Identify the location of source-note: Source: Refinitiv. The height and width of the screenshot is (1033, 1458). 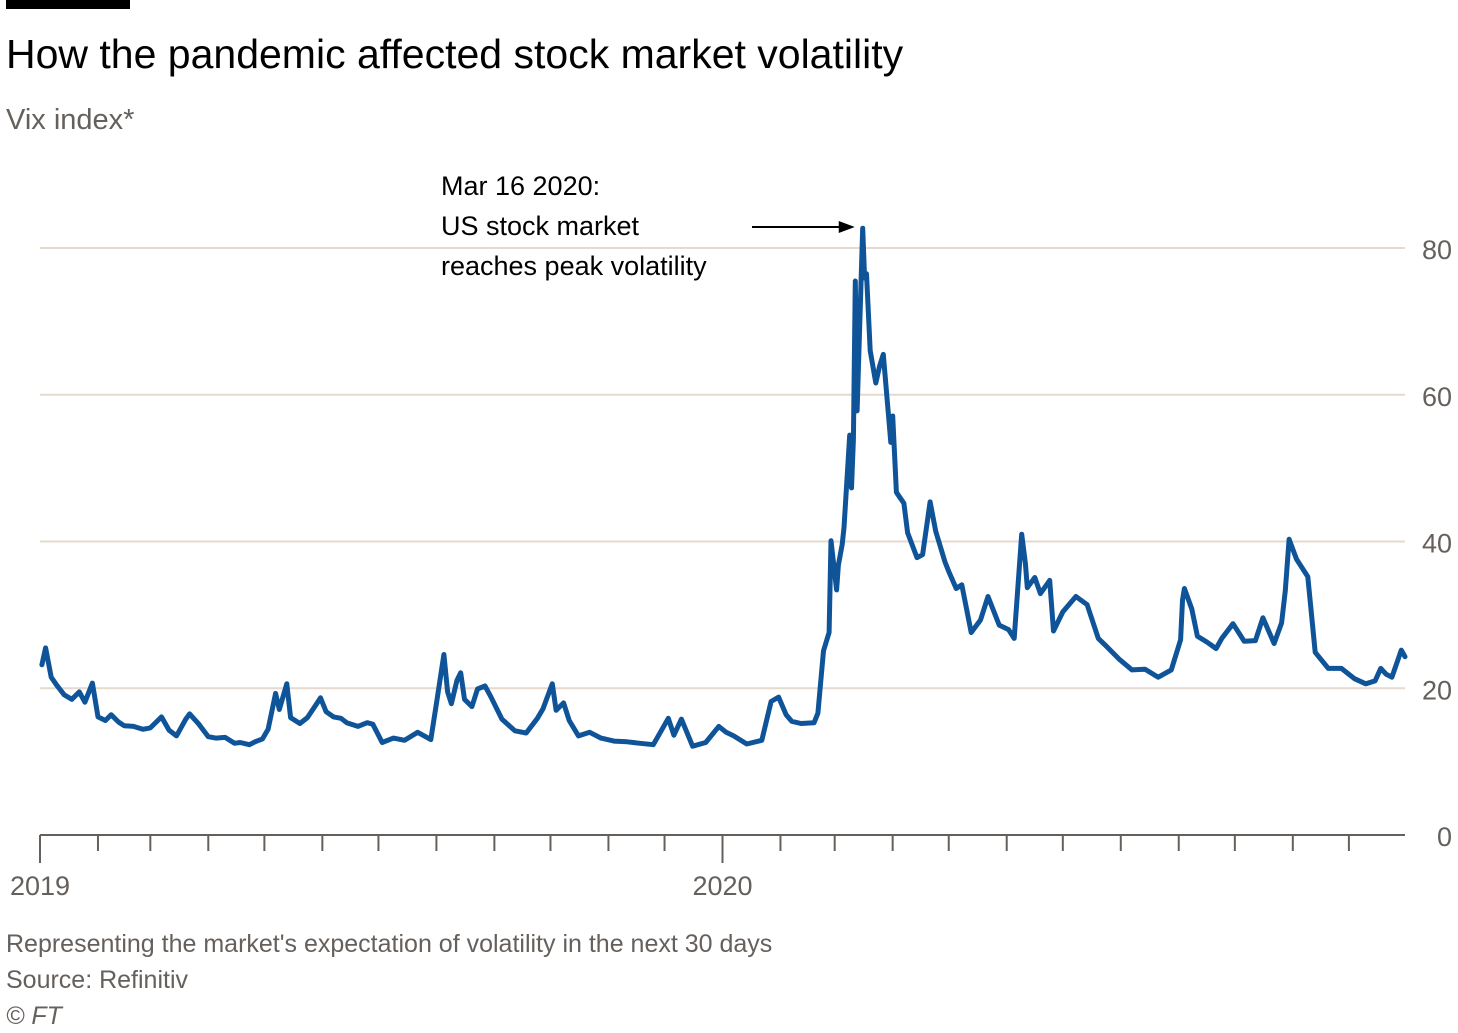
(97, 980).